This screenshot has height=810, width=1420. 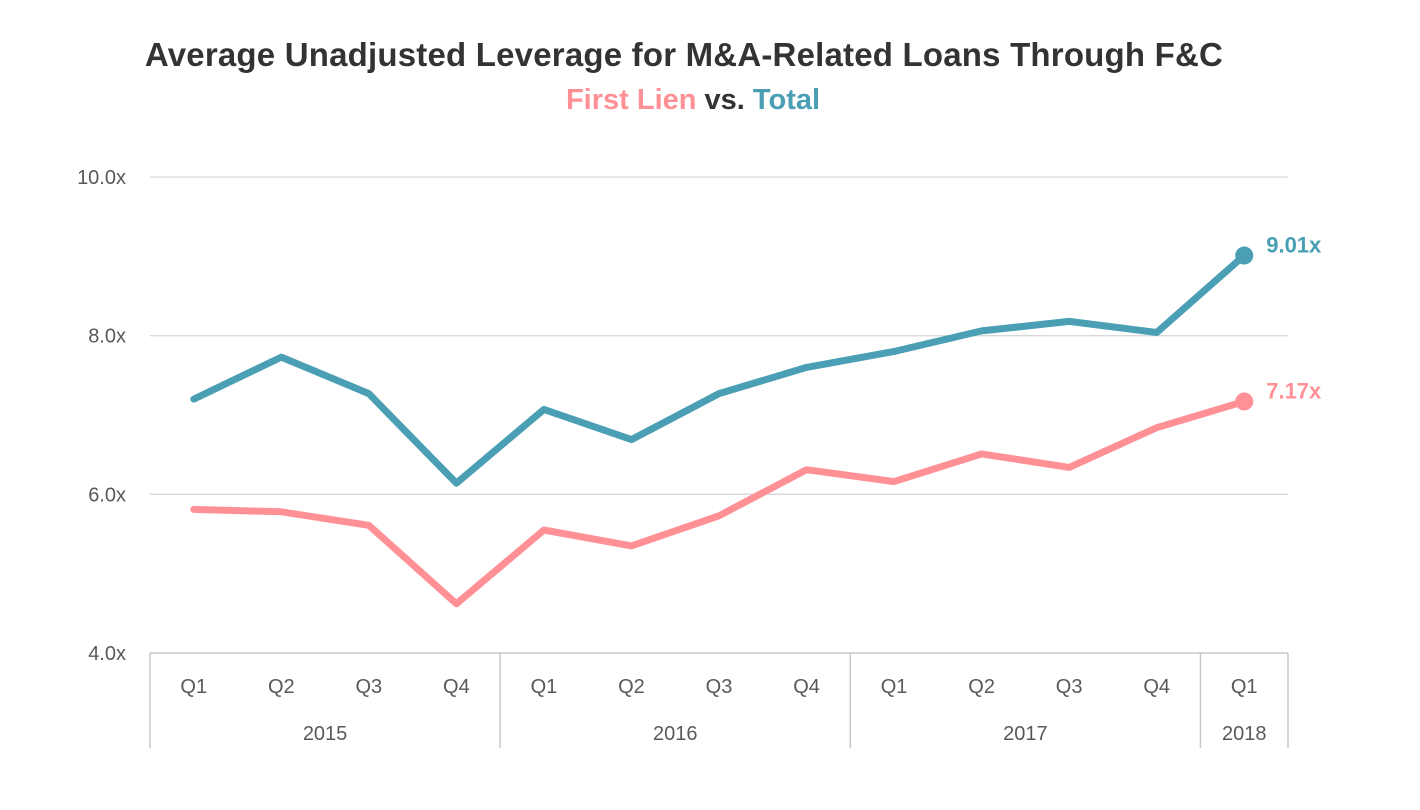 What do you see at coordinates (724, 100) in the screenshot?
I see `subtitle-separator: vs.` at bounding box center [724, 100].